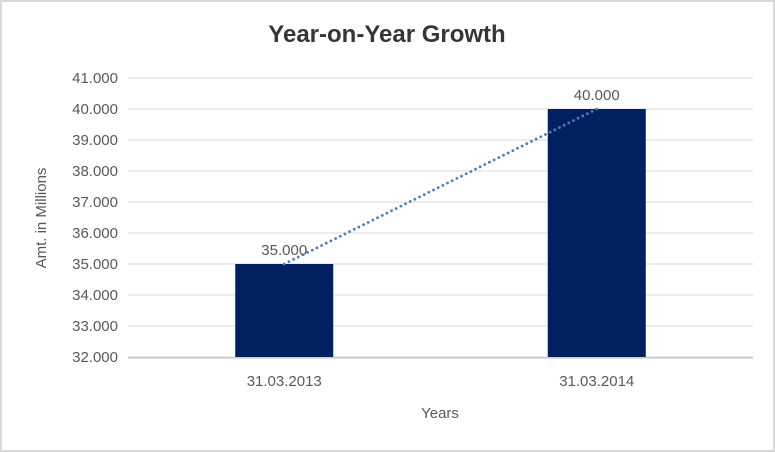 The height and width of the screenshot is (452, 775). I want to click on y-axis-title: Amt. in Millions, so click(41, 218).